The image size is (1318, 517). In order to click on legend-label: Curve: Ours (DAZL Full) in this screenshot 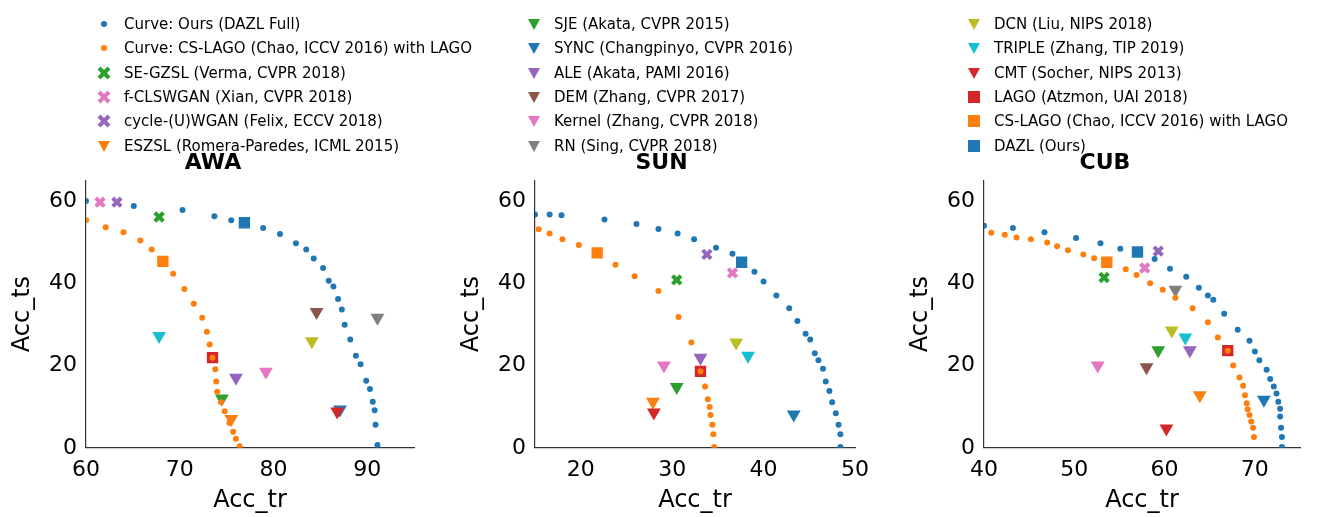, I will do `click(212, 24)`.